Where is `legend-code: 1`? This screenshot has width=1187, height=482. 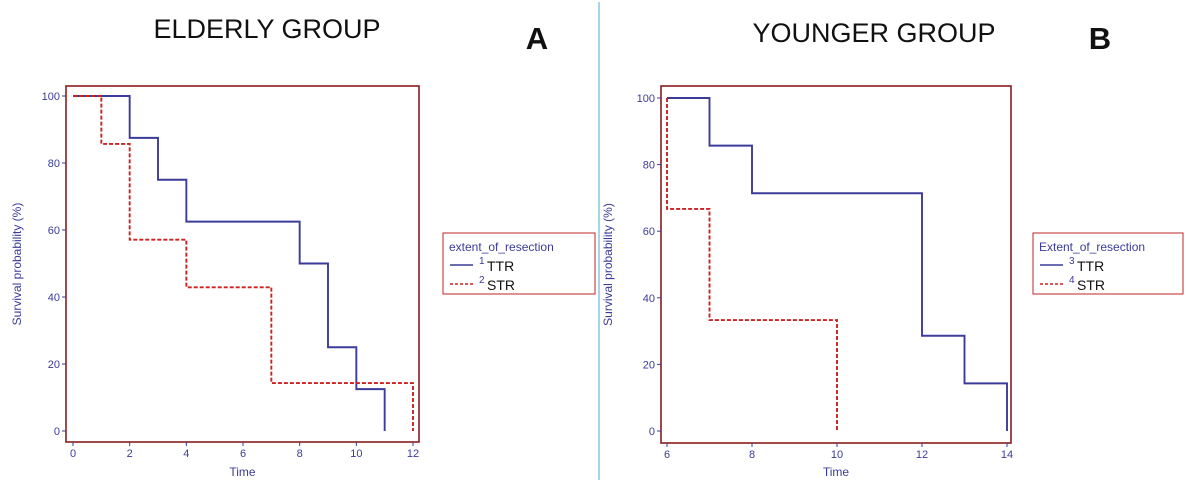
legend-code: 1 is located at coordinates (482, 261).